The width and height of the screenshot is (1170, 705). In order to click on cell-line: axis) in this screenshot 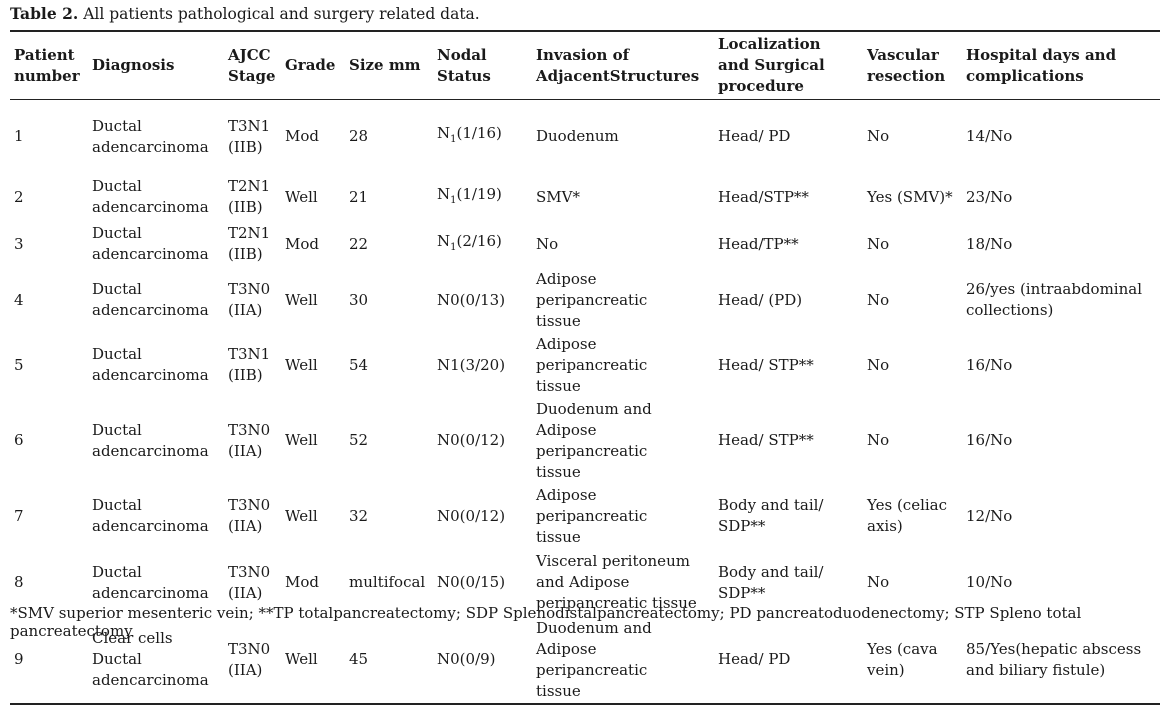, I will do `click(885, 526)`.